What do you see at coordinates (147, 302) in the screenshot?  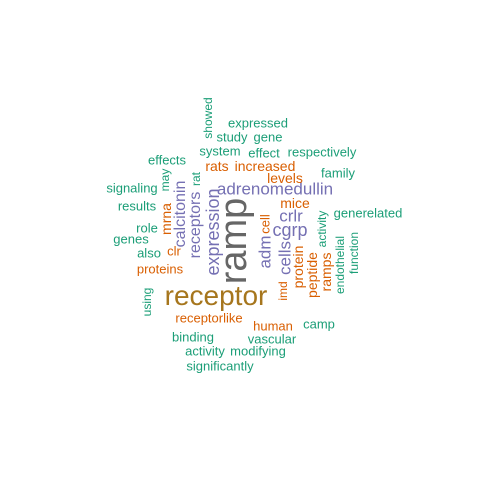 I see `word-using: using` at bounding box center [147, 302].